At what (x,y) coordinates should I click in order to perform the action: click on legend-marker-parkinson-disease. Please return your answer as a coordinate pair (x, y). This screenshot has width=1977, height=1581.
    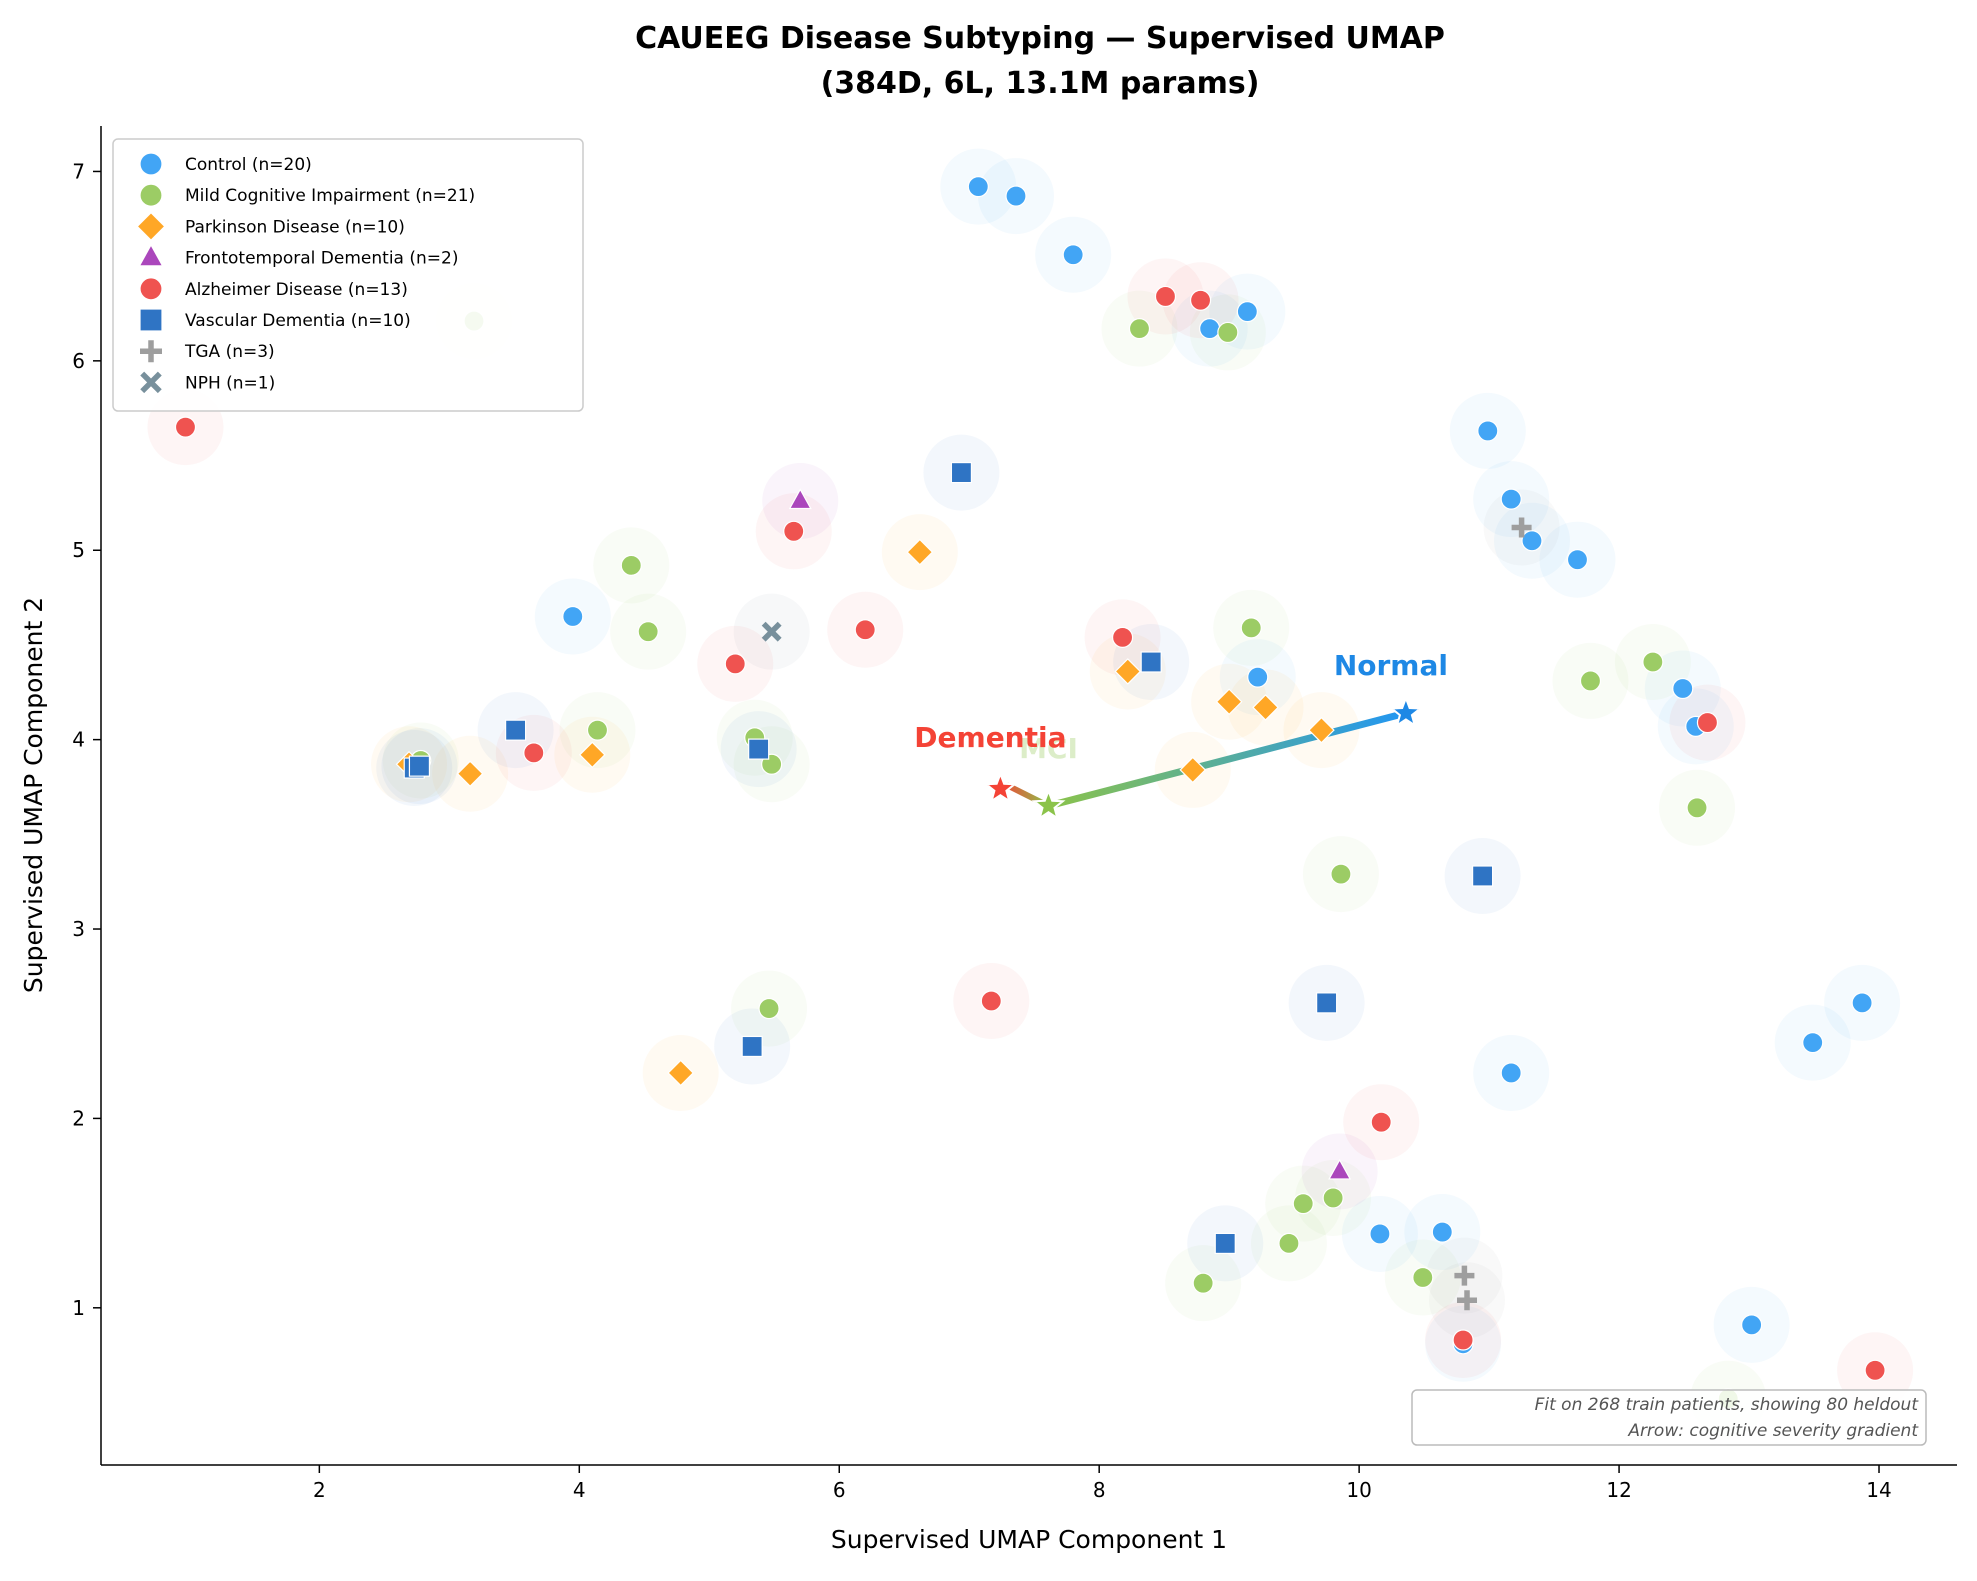
    Looking at the image, I should click on (151, 226).